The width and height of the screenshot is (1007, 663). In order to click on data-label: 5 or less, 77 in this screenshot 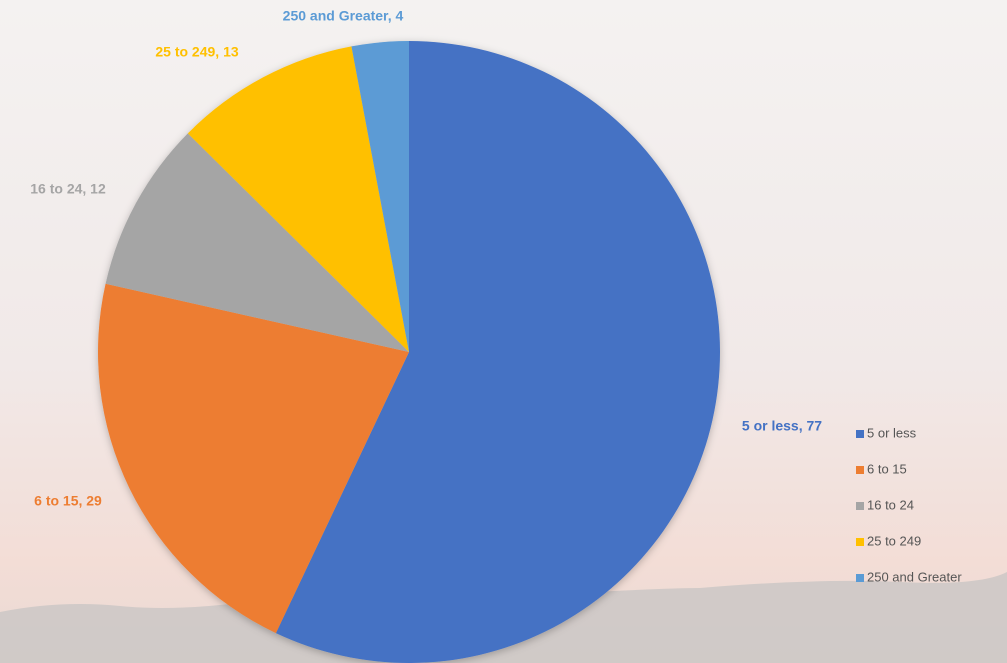, I will do `click(782, 426)`.